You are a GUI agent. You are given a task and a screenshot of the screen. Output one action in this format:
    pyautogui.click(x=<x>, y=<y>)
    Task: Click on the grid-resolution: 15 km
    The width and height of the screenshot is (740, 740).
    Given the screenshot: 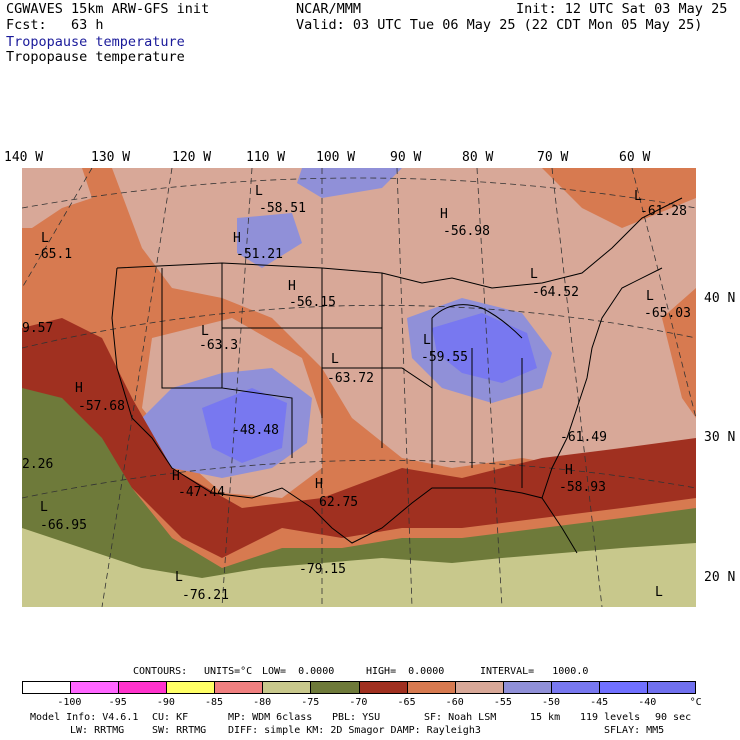 What is the action you would take?
    pyautogui.click(x=545, y=717)
    